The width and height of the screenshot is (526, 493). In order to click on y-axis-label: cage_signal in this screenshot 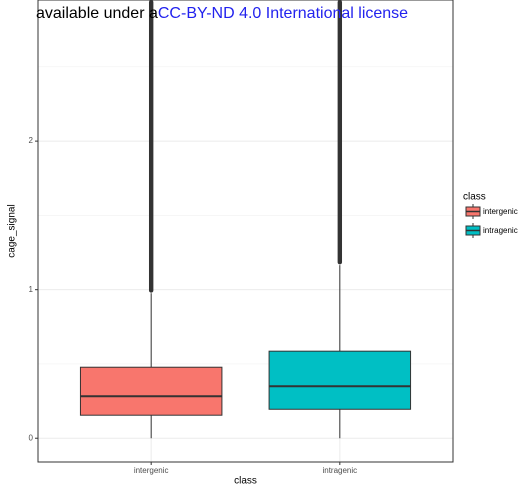, I will do `click(12, 230)`.